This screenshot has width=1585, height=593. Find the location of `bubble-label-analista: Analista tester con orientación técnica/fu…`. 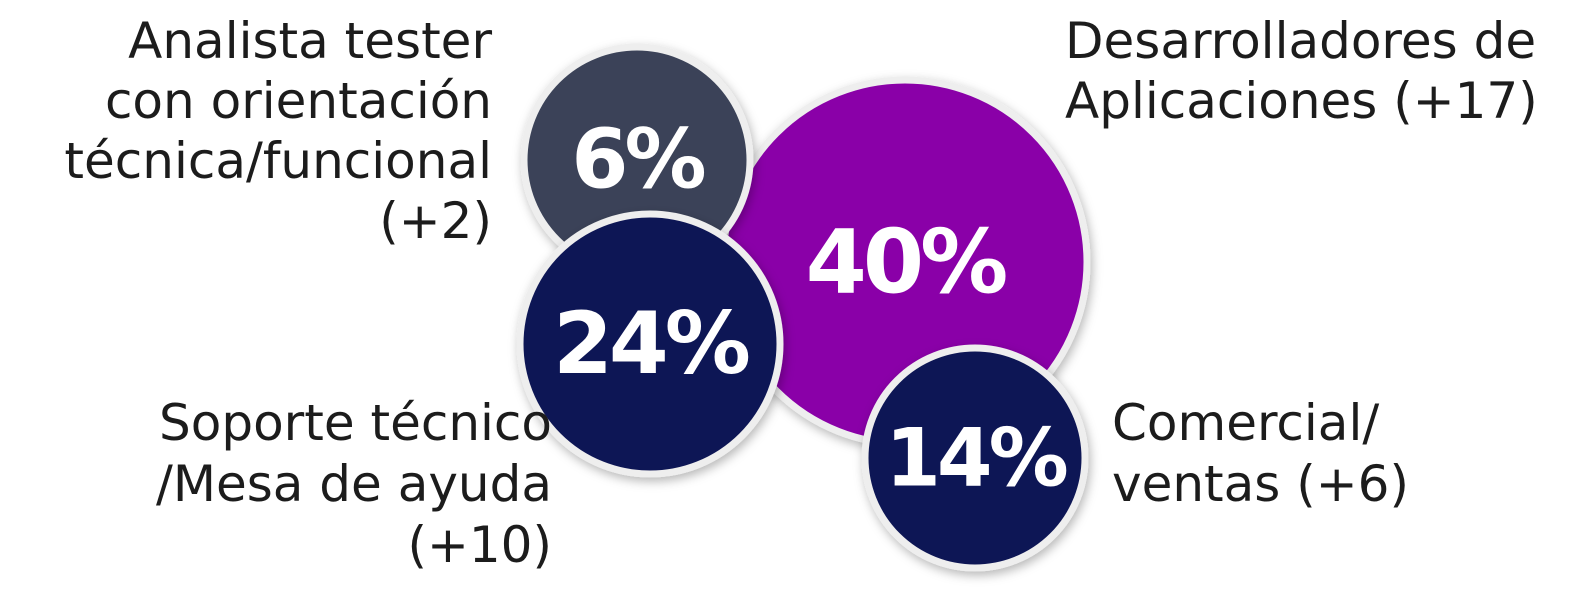

bubble-label-analista: Analista tester con orientación técnica/fu… is located at coordinates (278, 131).